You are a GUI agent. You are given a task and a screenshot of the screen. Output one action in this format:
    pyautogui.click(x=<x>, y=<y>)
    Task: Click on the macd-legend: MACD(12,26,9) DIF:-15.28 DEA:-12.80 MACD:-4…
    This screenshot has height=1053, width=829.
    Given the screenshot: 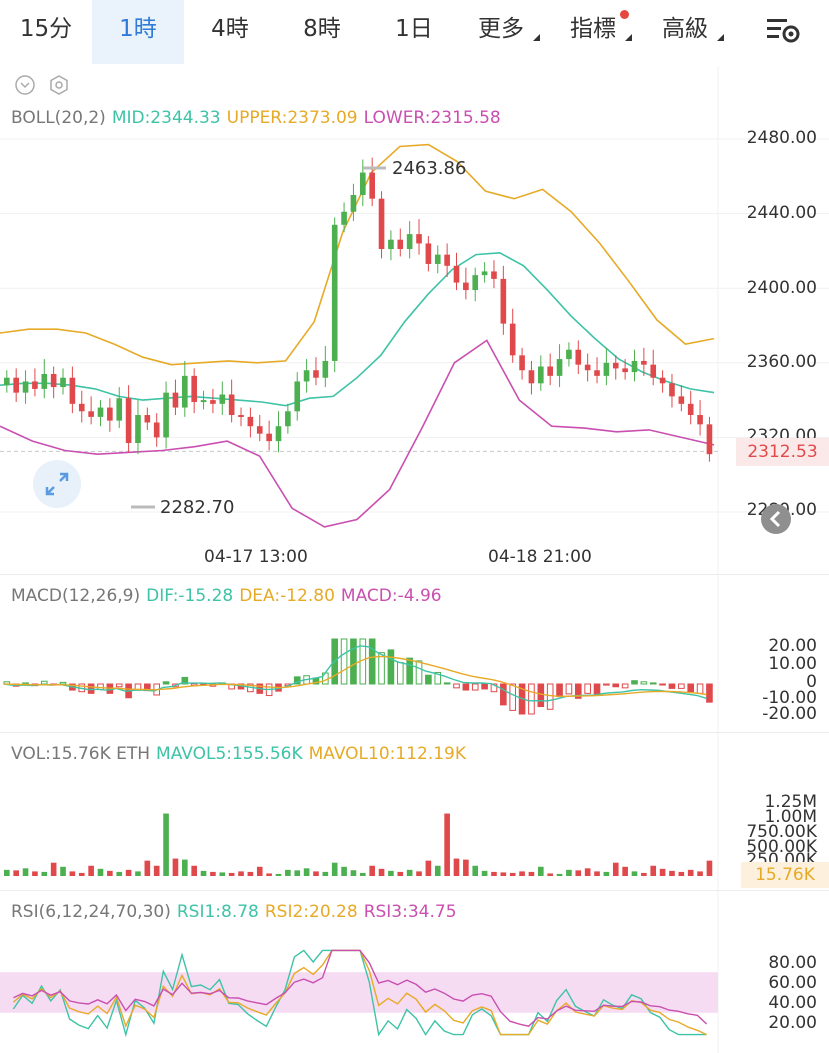 What is the action you would take?
    pyautogui.click(x=229, y=596)
    